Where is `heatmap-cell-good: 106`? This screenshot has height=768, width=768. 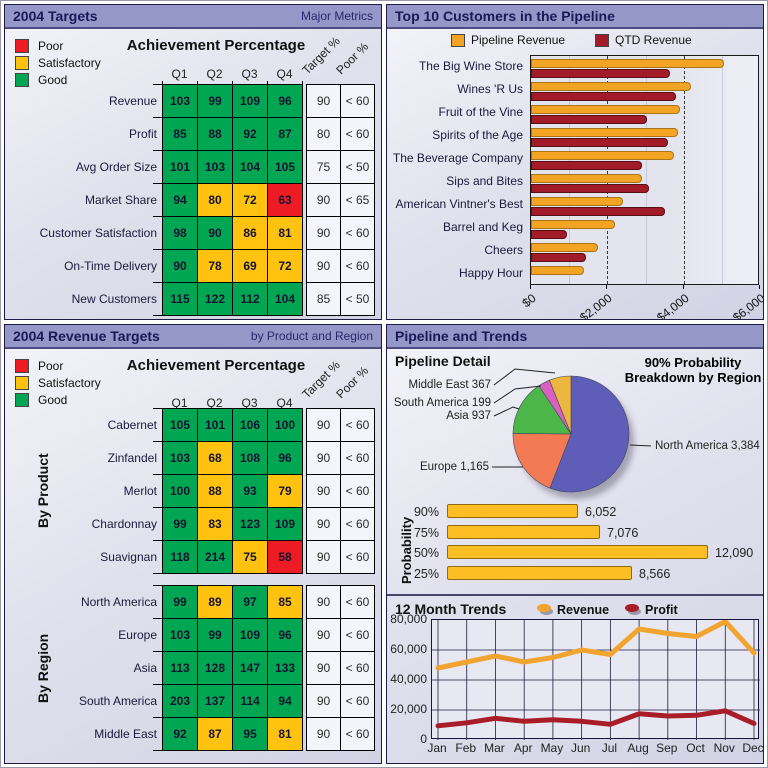
heatmap-cell-good: 106 is located at coordinates (250, 425).